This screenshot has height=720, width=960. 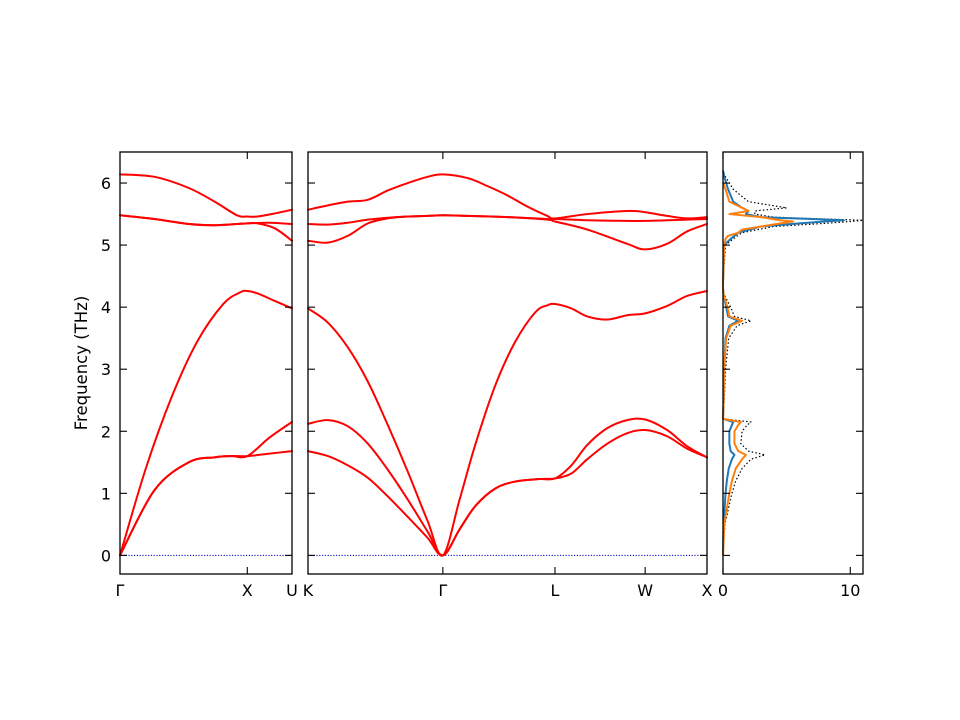 What do you see at coordinates (308, 590) in the screenshot?
I see `x-tick-label-1: K` at bounding box center [308, 590].